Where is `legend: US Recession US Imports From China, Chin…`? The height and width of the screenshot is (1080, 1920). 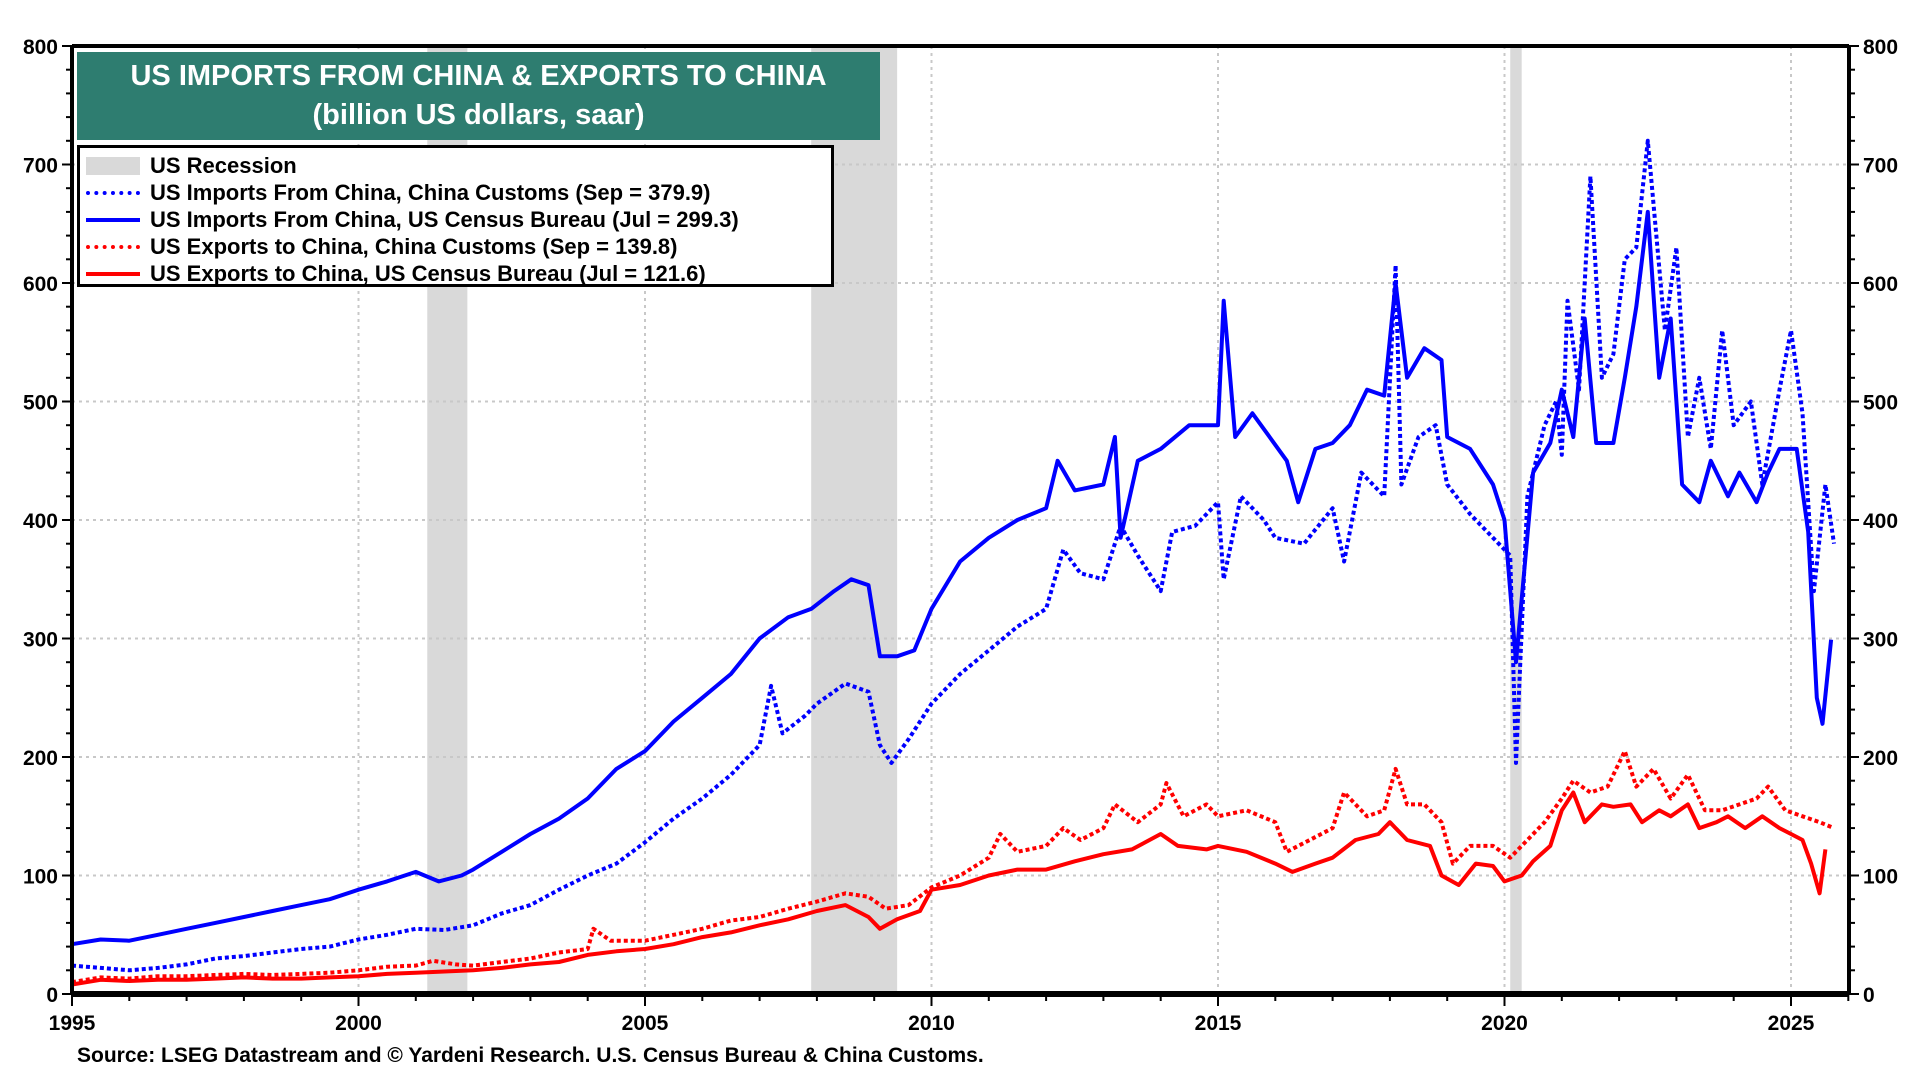 legend: US Recession US Imports From China, Chin… is located at coordinates (455, 216).